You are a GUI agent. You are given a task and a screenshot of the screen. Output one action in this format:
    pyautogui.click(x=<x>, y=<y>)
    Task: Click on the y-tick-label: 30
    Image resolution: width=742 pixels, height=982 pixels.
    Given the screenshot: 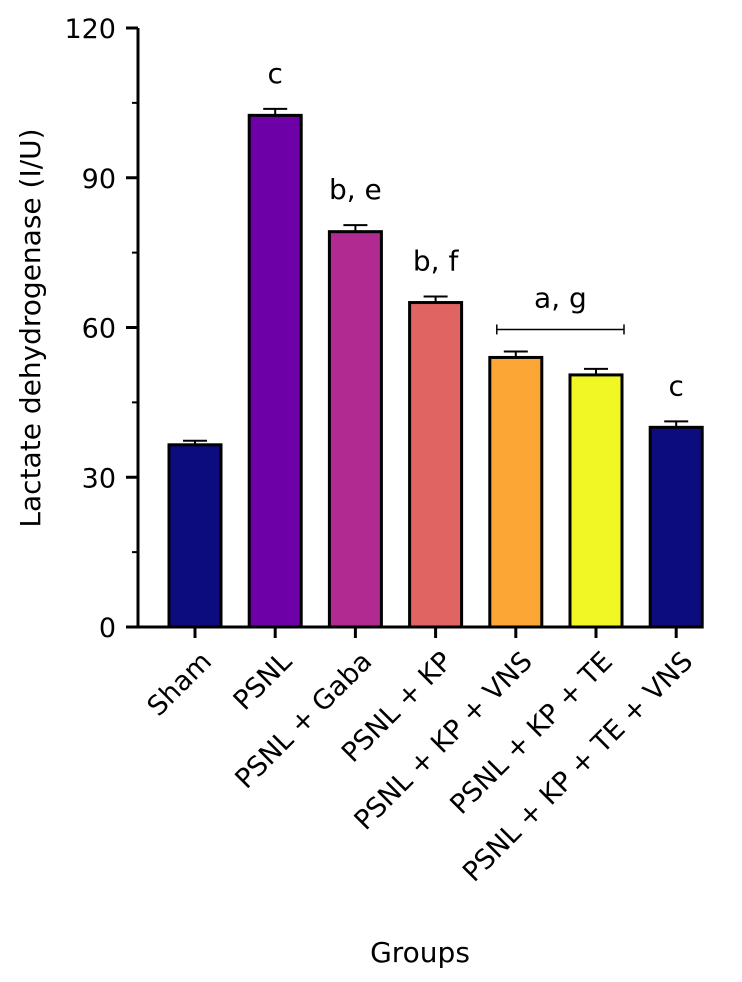 What is the action you would take?
    pyautogui.click(x=99, y=478)
    